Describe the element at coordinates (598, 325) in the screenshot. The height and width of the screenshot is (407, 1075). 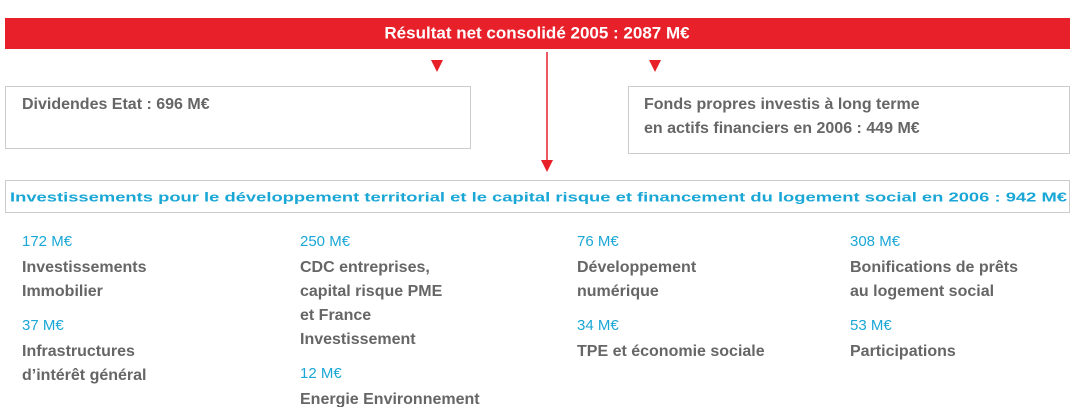
I see `amount: 34 M€` at that location.